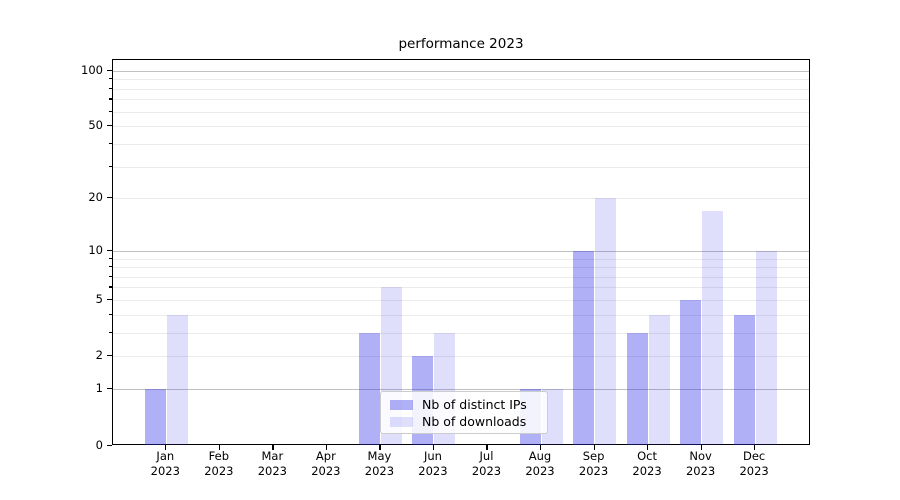  Describe the element at coordinates (754, 463) in the screenshot. I see `x-tick-label: Dec 2023` at that location.